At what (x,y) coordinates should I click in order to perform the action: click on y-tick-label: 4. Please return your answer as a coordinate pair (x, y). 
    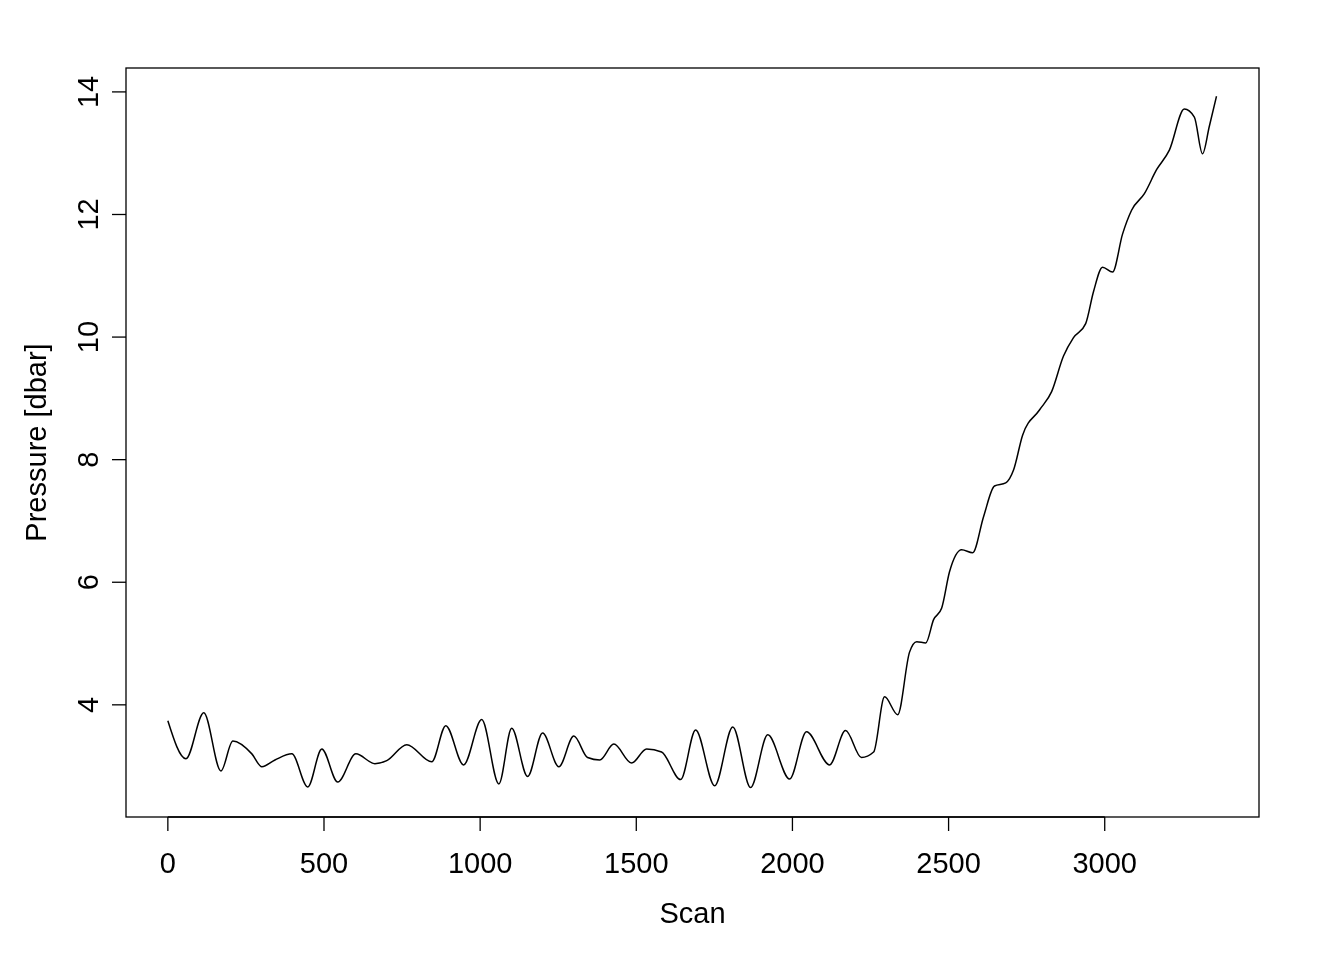
    Looking at the image, I should click on (88, 704).